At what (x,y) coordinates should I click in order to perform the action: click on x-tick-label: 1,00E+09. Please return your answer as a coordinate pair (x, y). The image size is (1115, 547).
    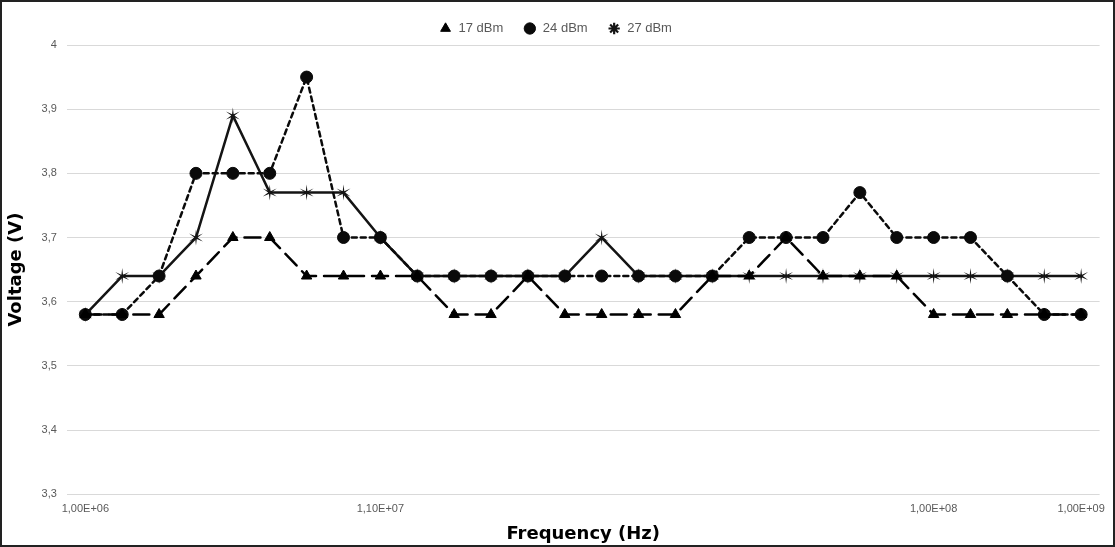
    Looking at the image, I should click on (1081, 507).